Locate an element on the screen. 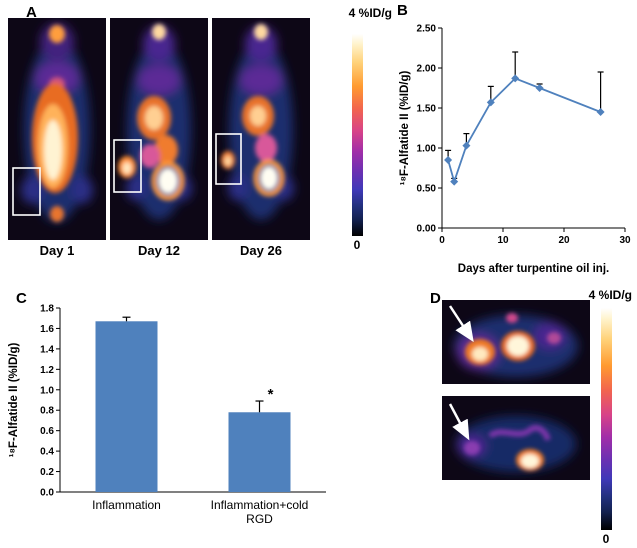 Image resolution: width=637 pixels, height=548 pixels. panel-d-label: D is located at coordinates (435, 298).